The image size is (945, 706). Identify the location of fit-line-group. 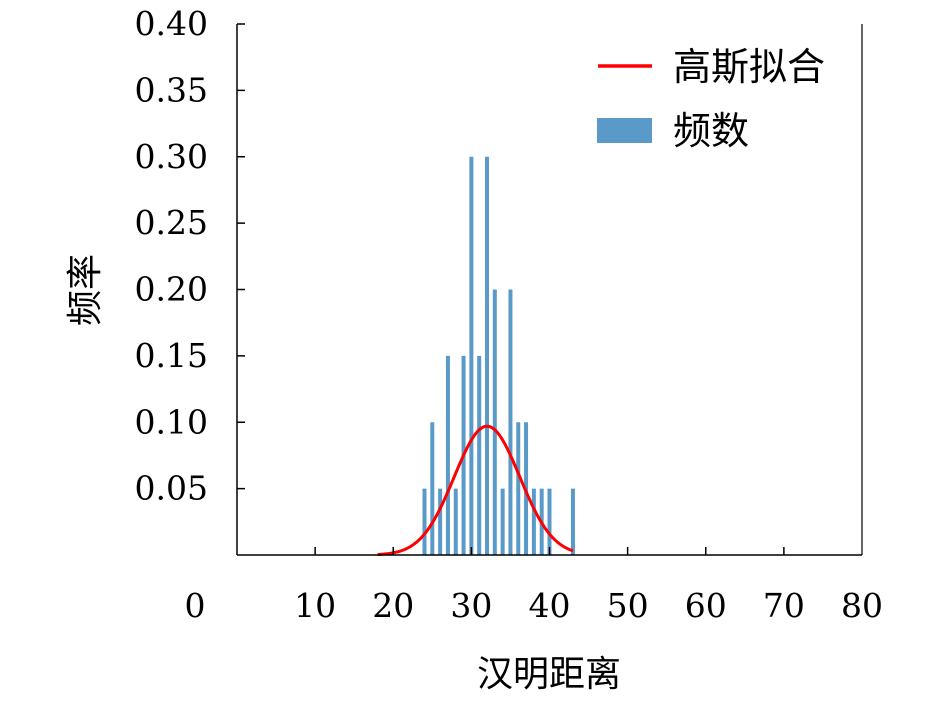
(475, 490).